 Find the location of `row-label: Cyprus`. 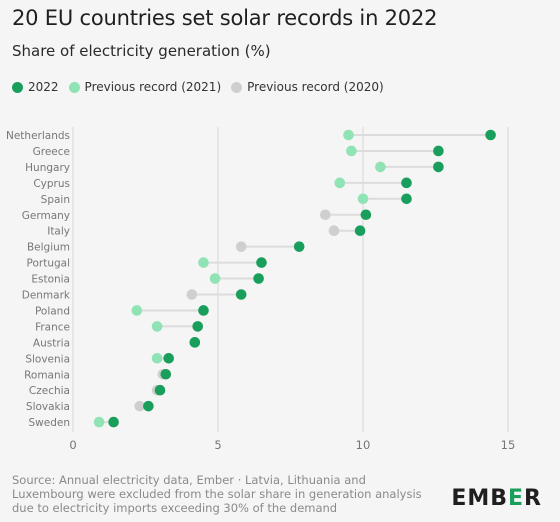

row-label: Cyprus is located at coordinates (51, 184).